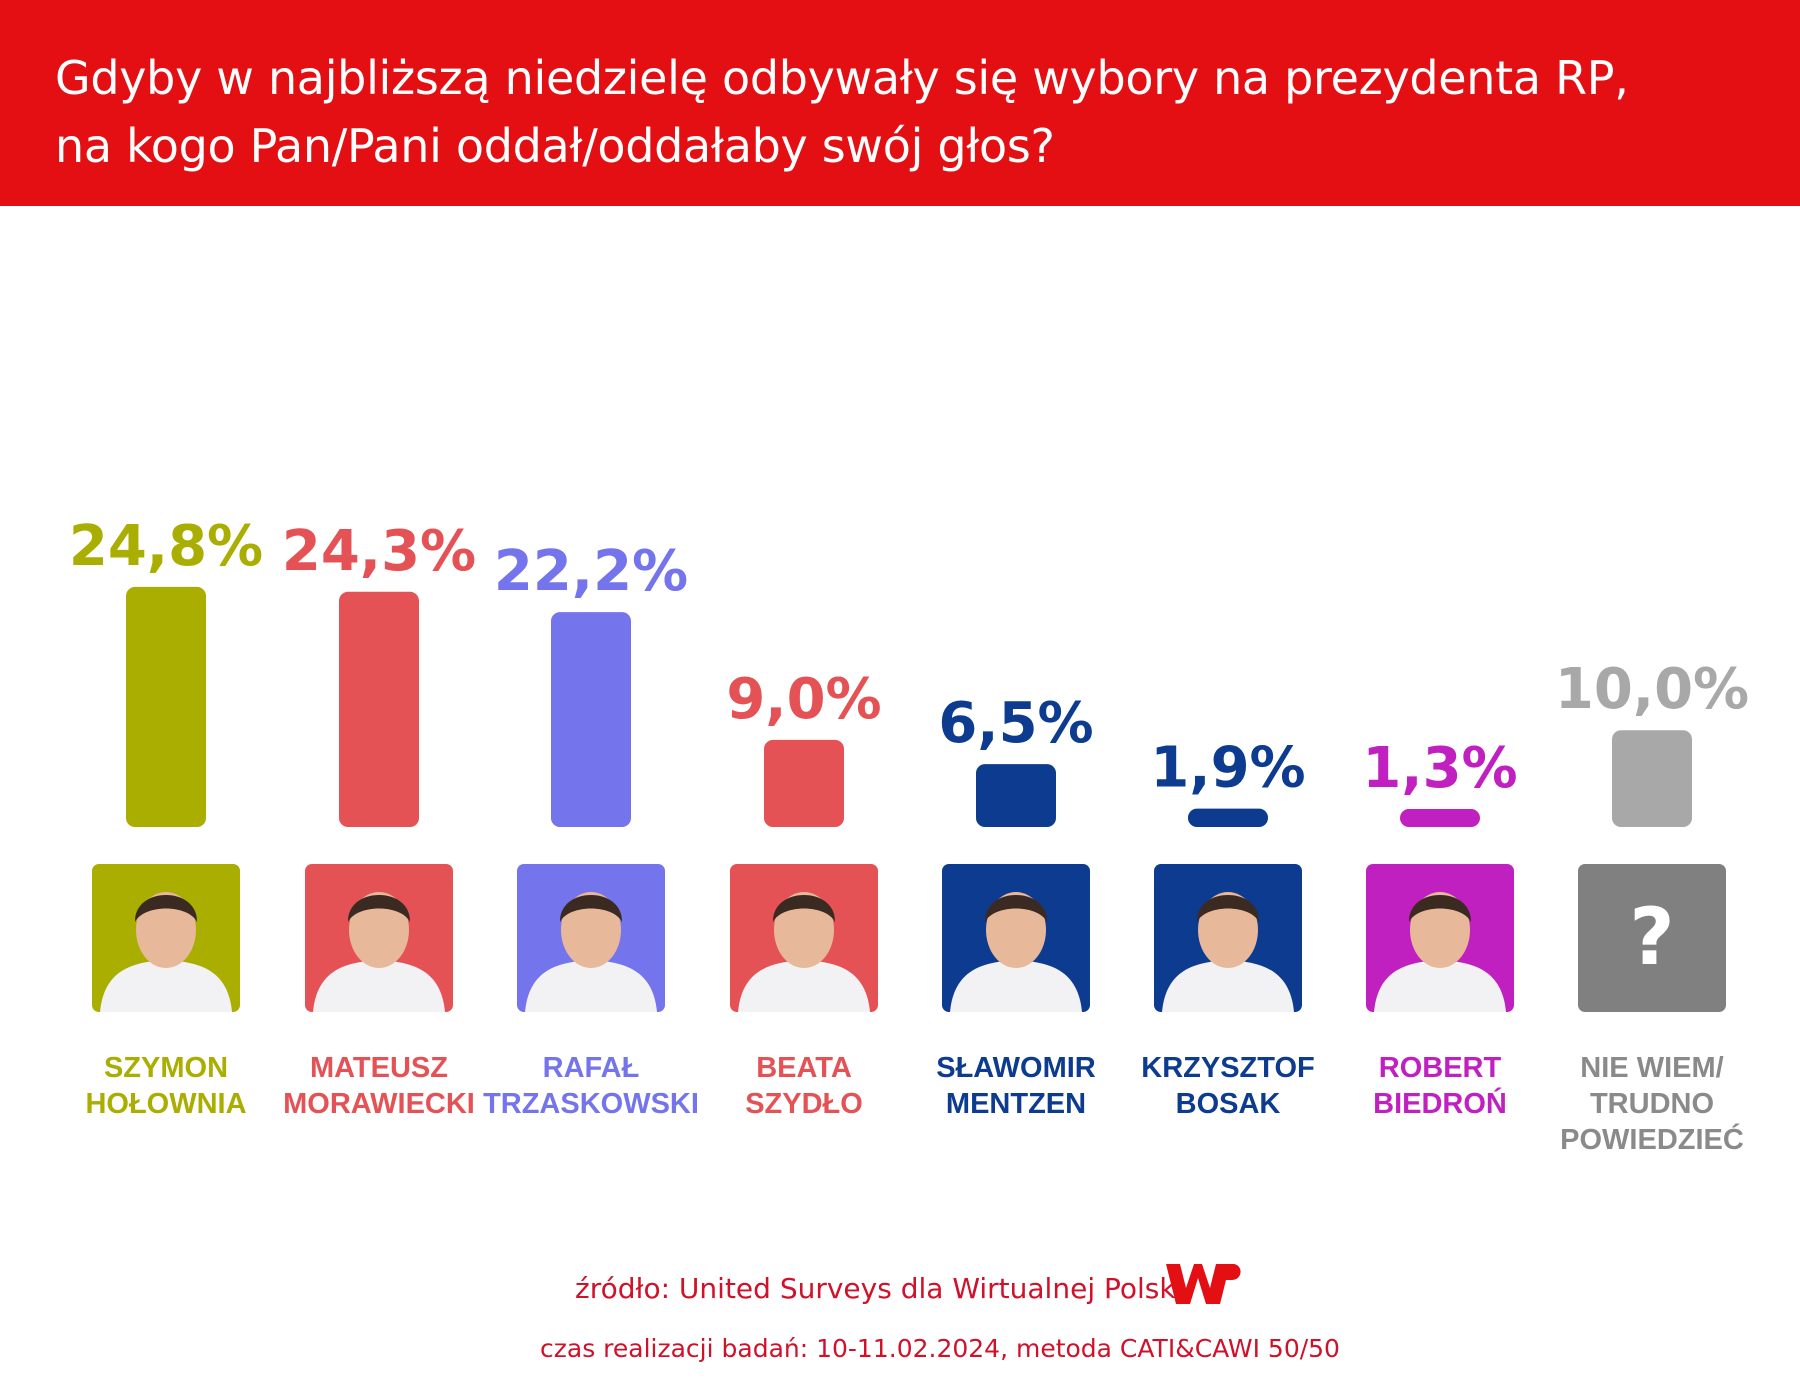  What do you see at coordinates (1440, 1103) in the screenshot?
I see `name-label-6-1: BIEDROŃ` at bounding box center [1440, 1103].